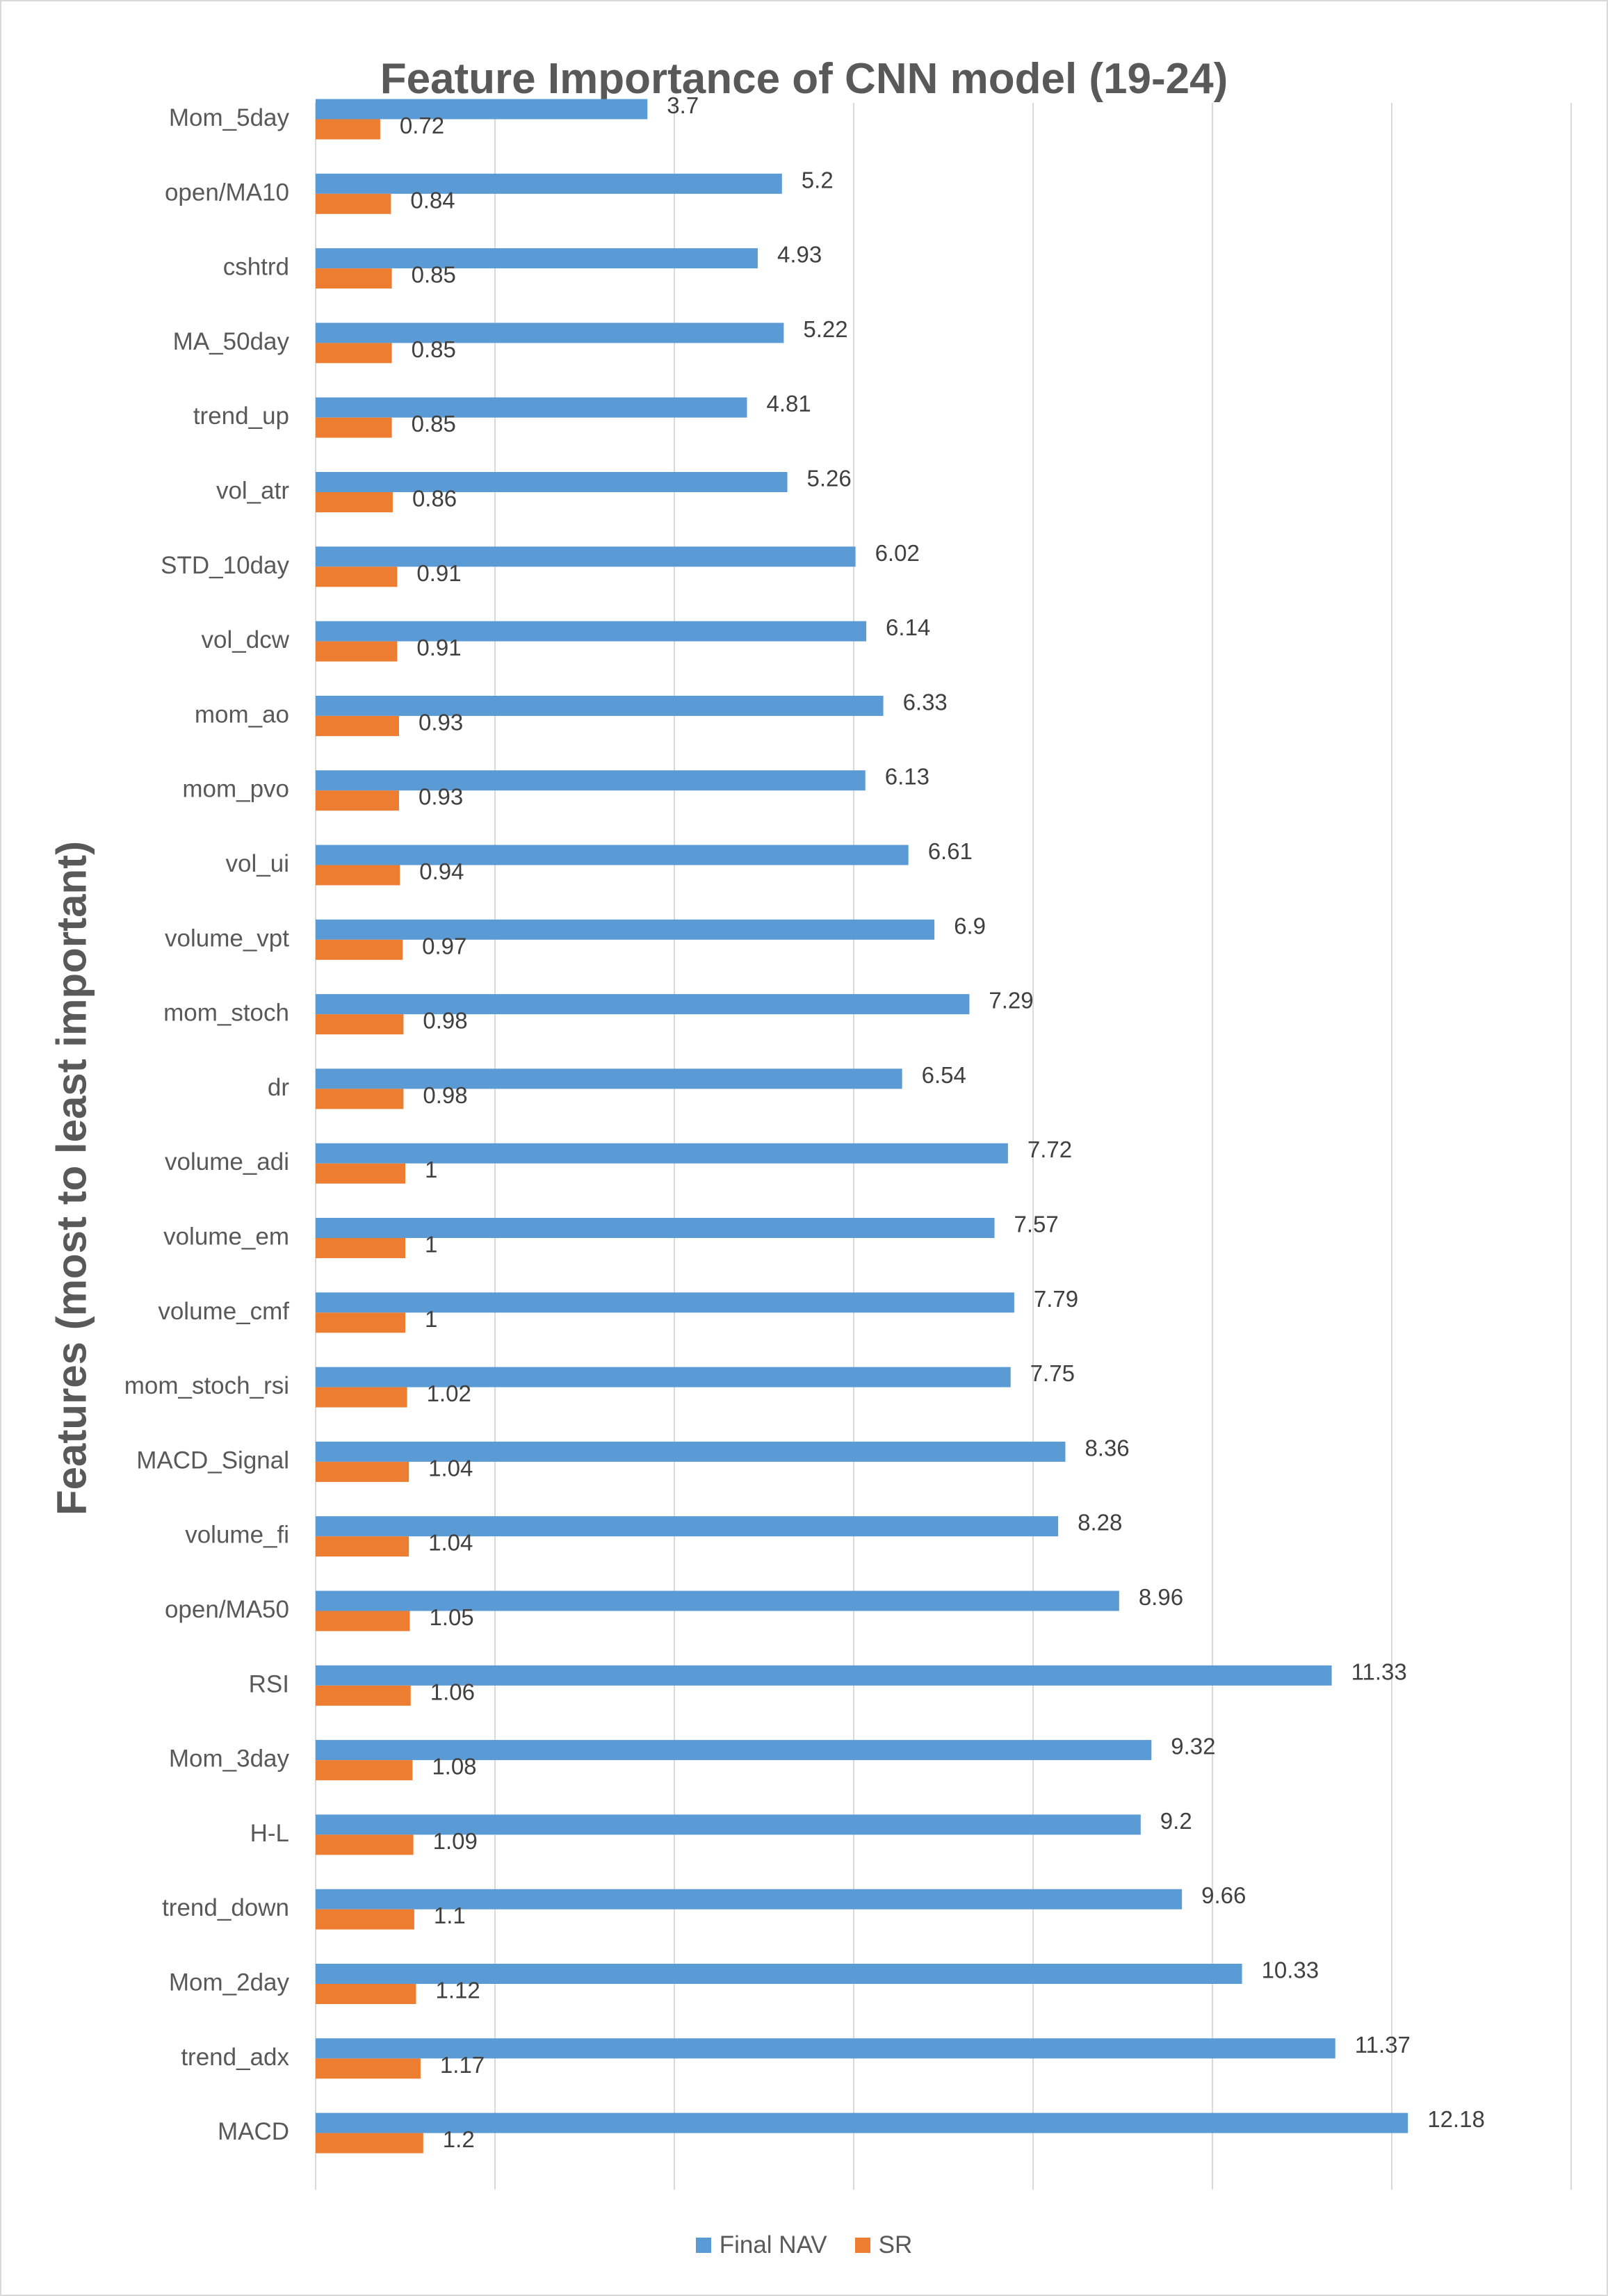 The image size is (1608, 2296). Describe the element at coordinates (818, 180) in the screenshot. I see `data-label-final-nav: 5.2` at that location.